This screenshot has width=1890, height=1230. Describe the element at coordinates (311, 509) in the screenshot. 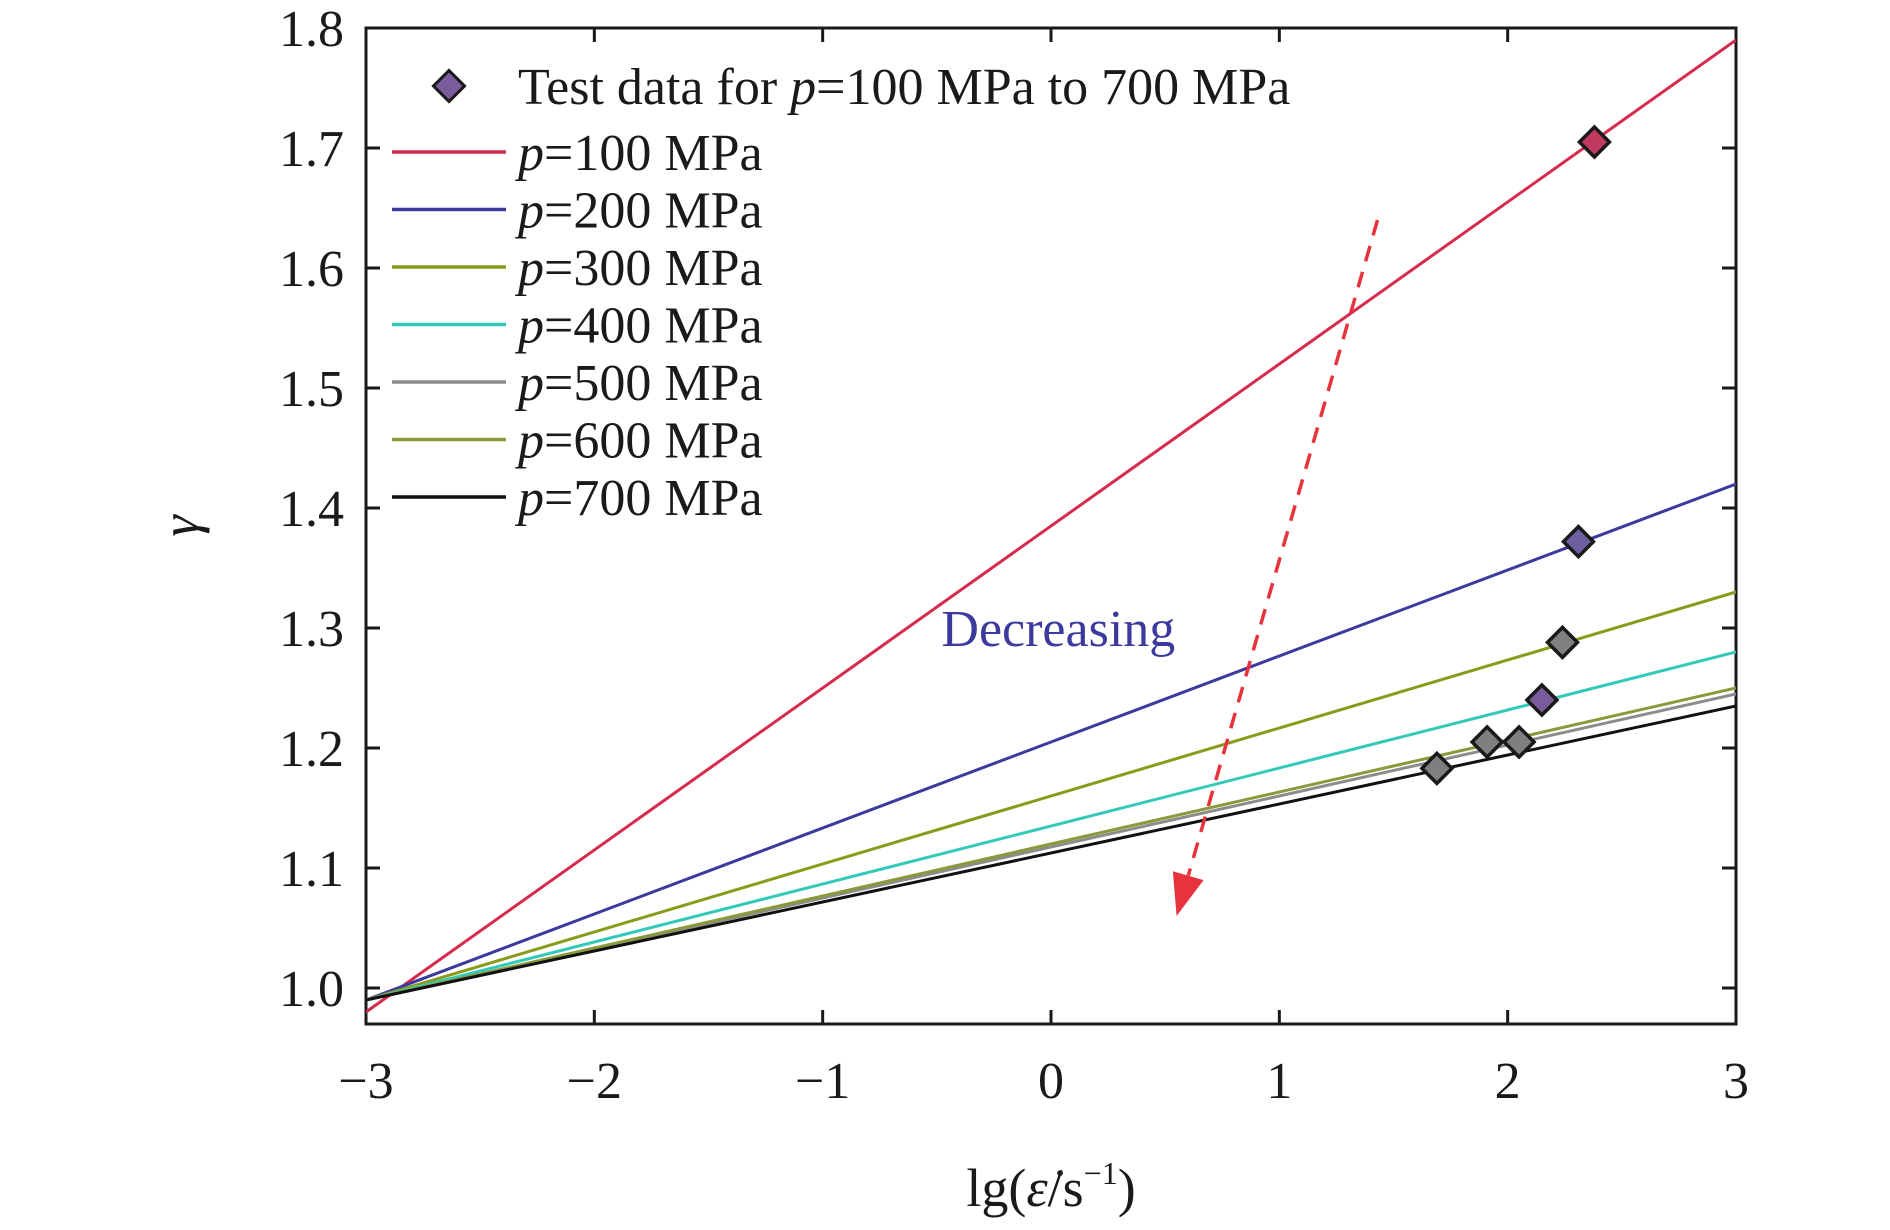

I see `y-tick-label: 1.4` at that location.